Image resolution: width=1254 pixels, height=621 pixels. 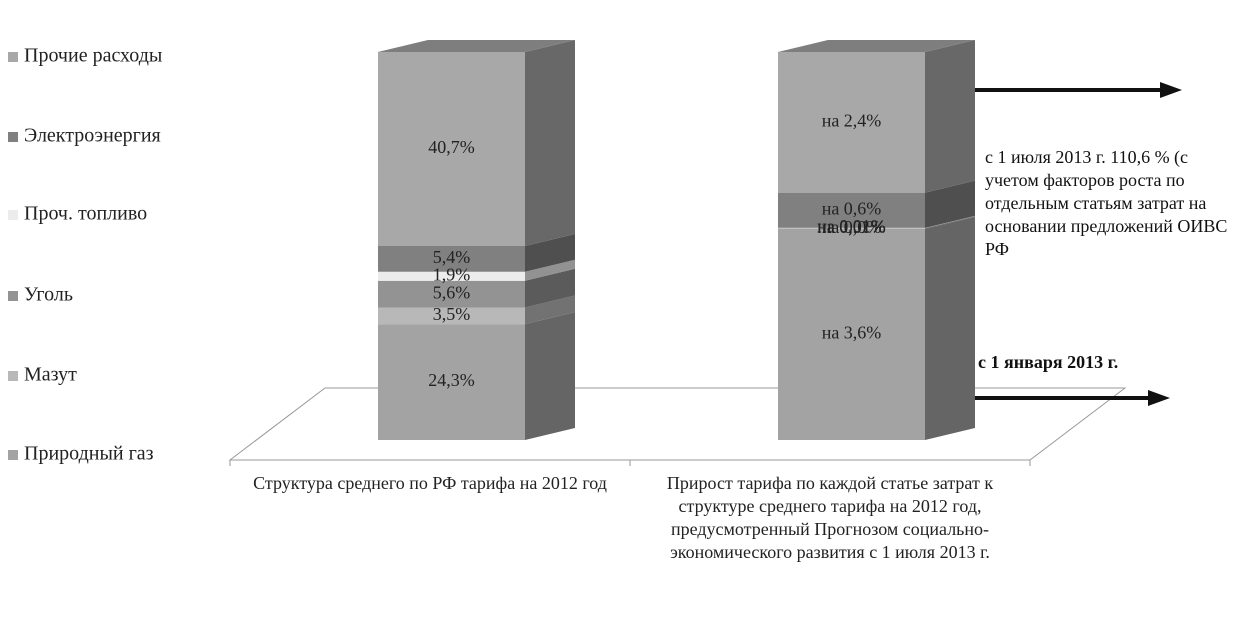 I want to click on legend-label: Мазут, so click(x=50, y=375).